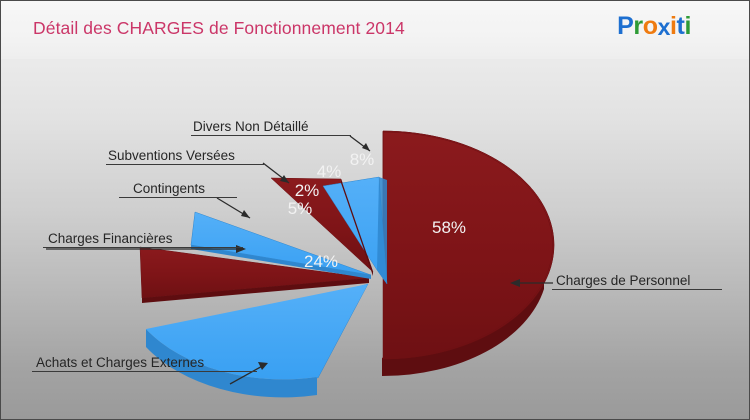 The height and width of the screenshot is (420, 750). Describe the element at coordinates (251, 126) in the screenshot. I see `callout-label-divers: Divers Non Détaillé` at that location.